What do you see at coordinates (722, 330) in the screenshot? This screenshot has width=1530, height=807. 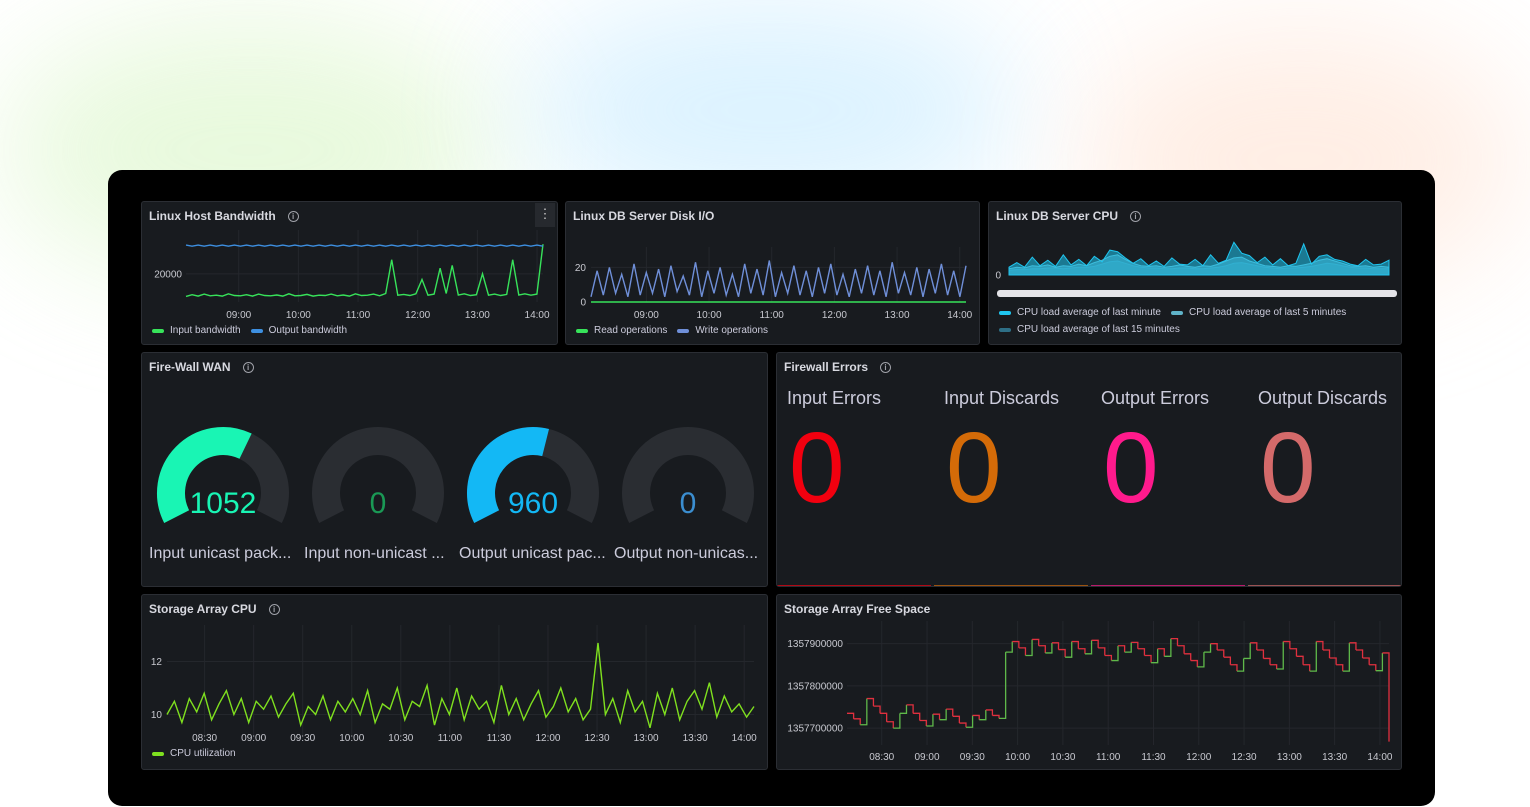 I see `legend-item: Write operations` at bounding box center [722, 330].